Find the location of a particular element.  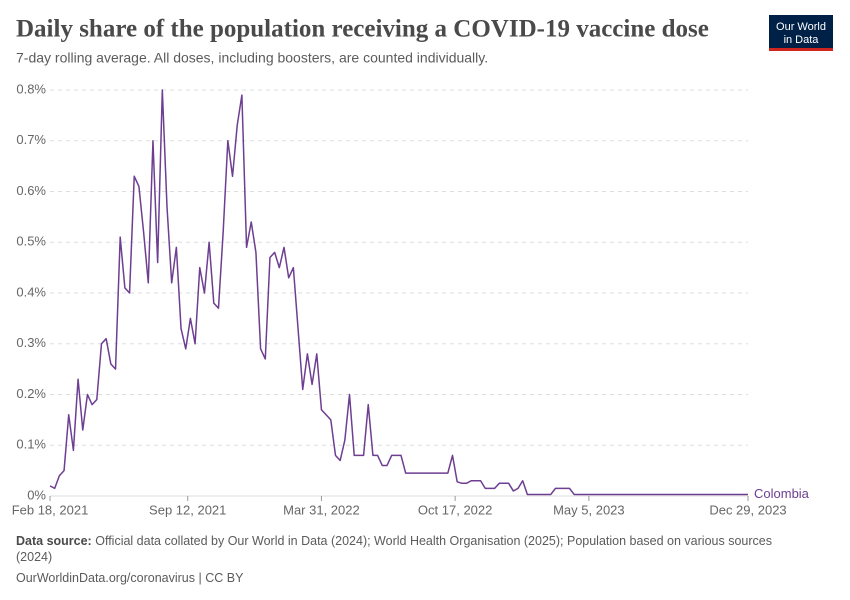

y-tick-label: 0.3% is located at coordinates (31, 342).